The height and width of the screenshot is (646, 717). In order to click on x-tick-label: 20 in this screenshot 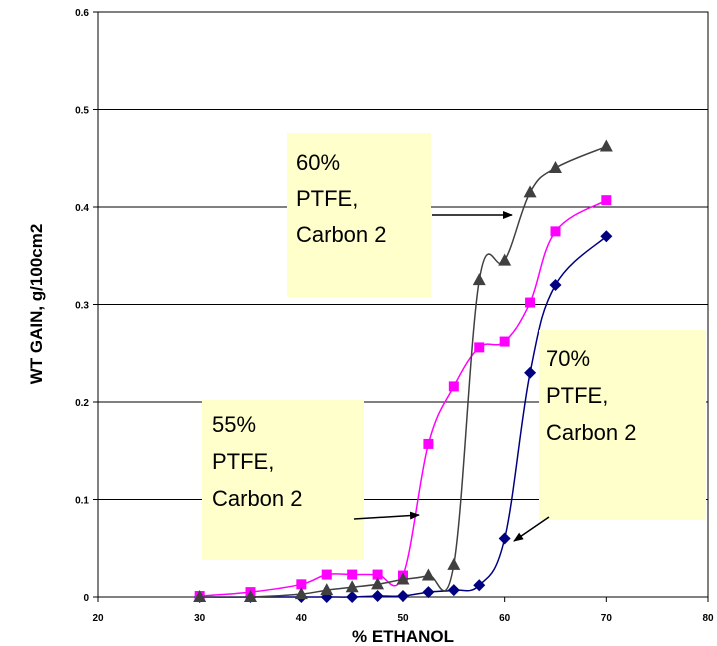, I will do `click(98, 618)`.